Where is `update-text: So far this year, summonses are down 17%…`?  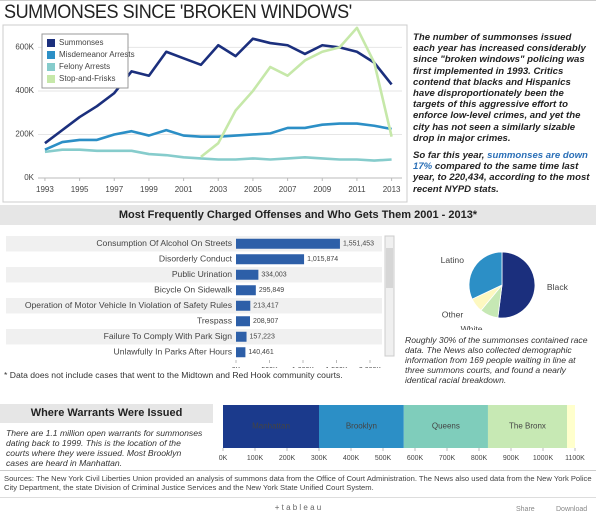 update-text: So far this year, summonses are down 17%… is located at coordinates (502, 172).